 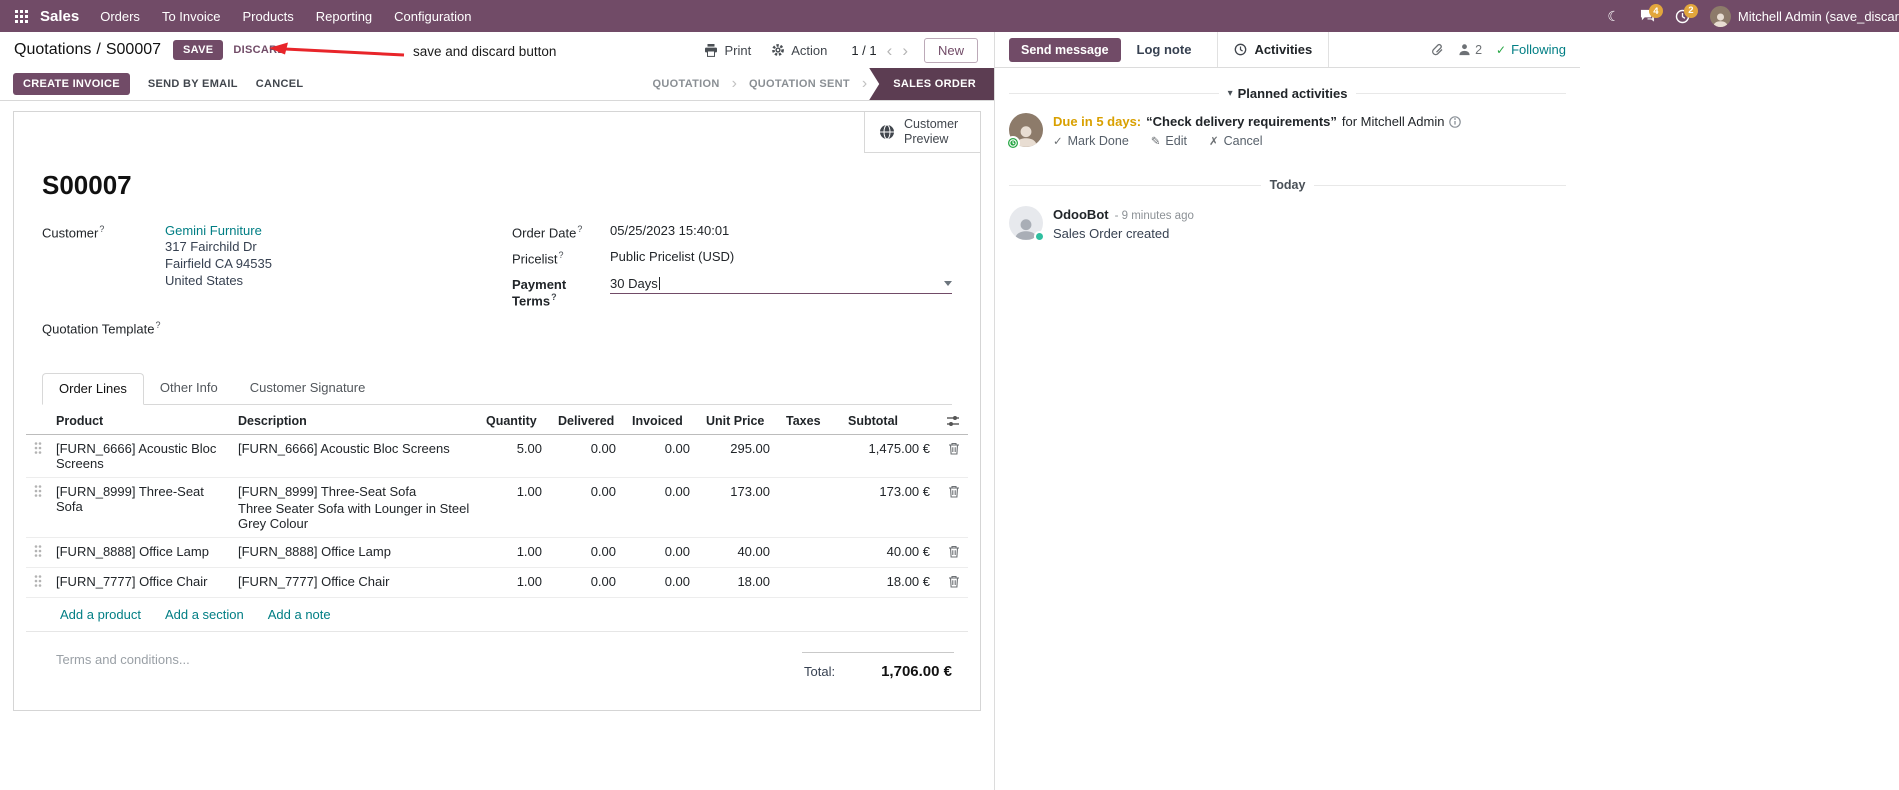 What do you see at coordinates (904, 492) in the screenshot?
I see `cell-subtotal: 173.00 €` at bounding box center [904, 492].